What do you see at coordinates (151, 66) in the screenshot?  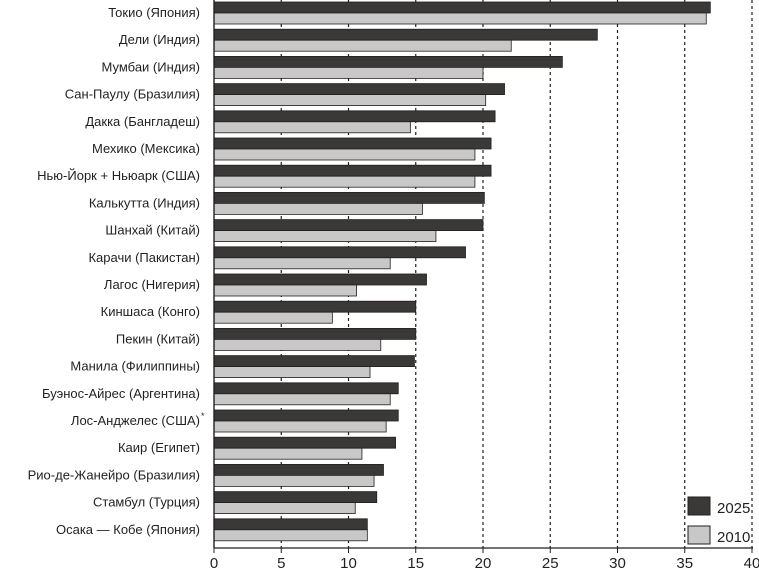 I see `category-label: Мумбаи (Индия)` at bounding box center [151, 66].